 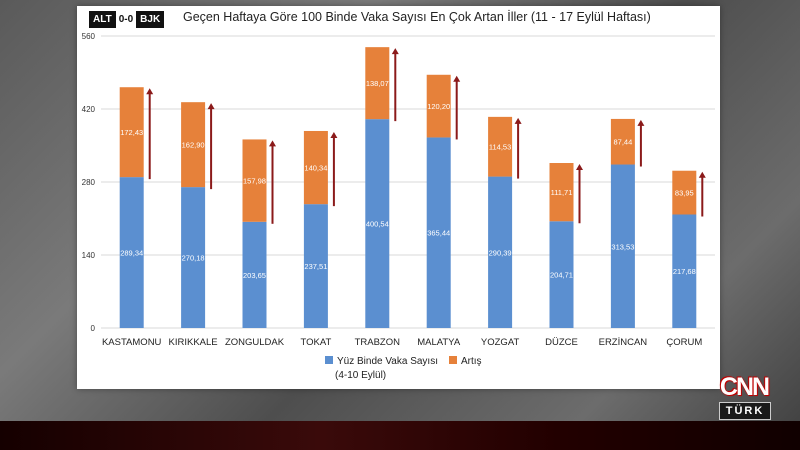 I want to click on data-label-base-4: 400,54, so click(x=377, y=224).